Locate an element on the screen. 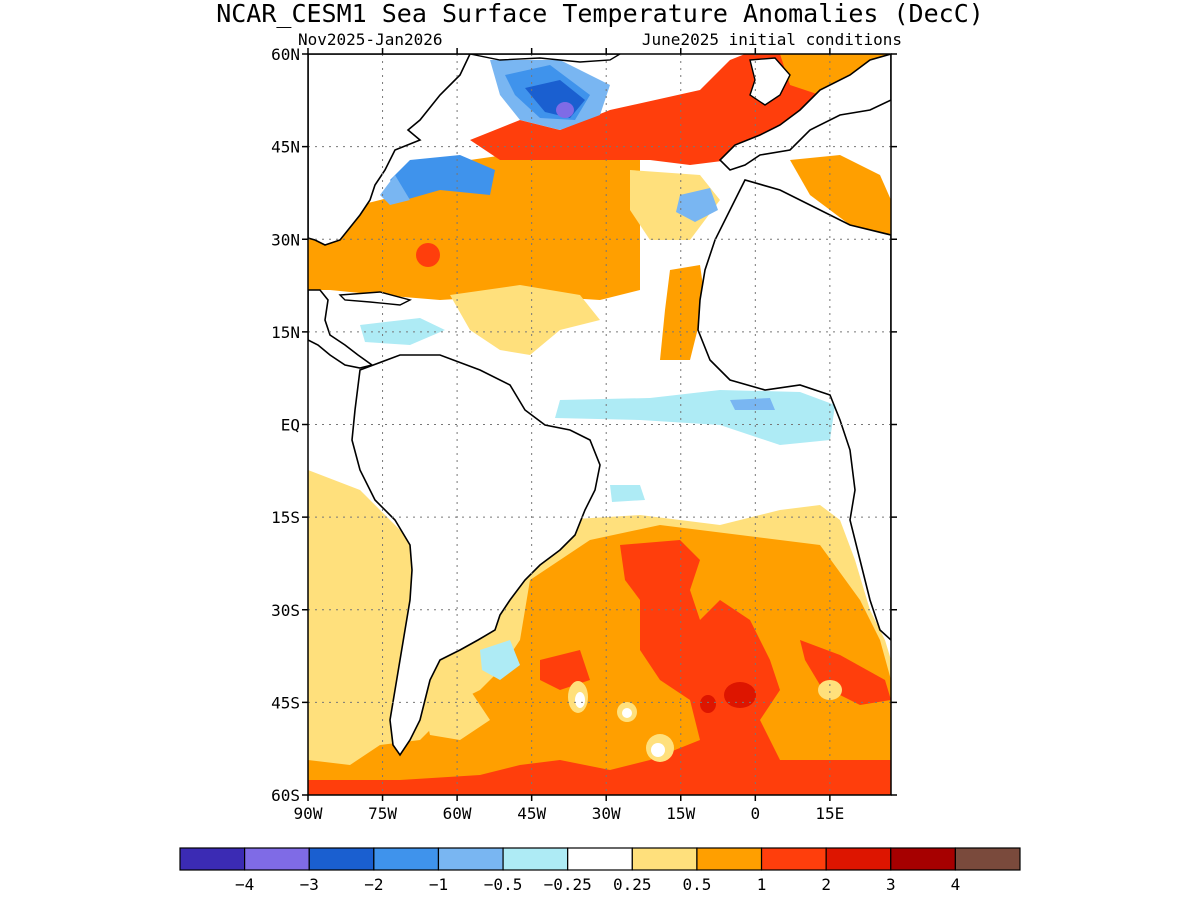 This screenshot has width=1200, height=900. anomaly-region-new-england-cold is located at coordinates (442, 177).